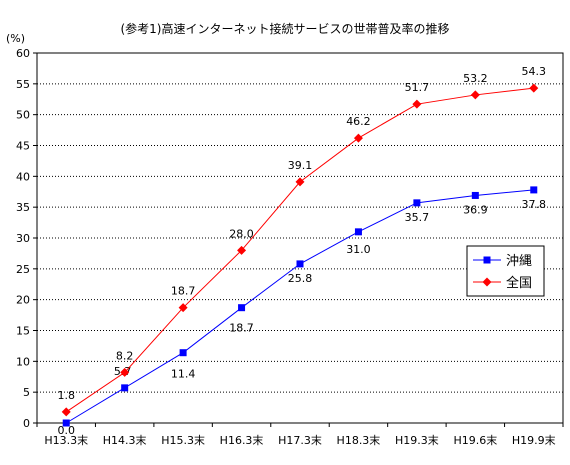 The image size is (570, 465). Describe the element at coordinates (23, 238) in the screenshot. I see `y-tick-label: 30` at that location.